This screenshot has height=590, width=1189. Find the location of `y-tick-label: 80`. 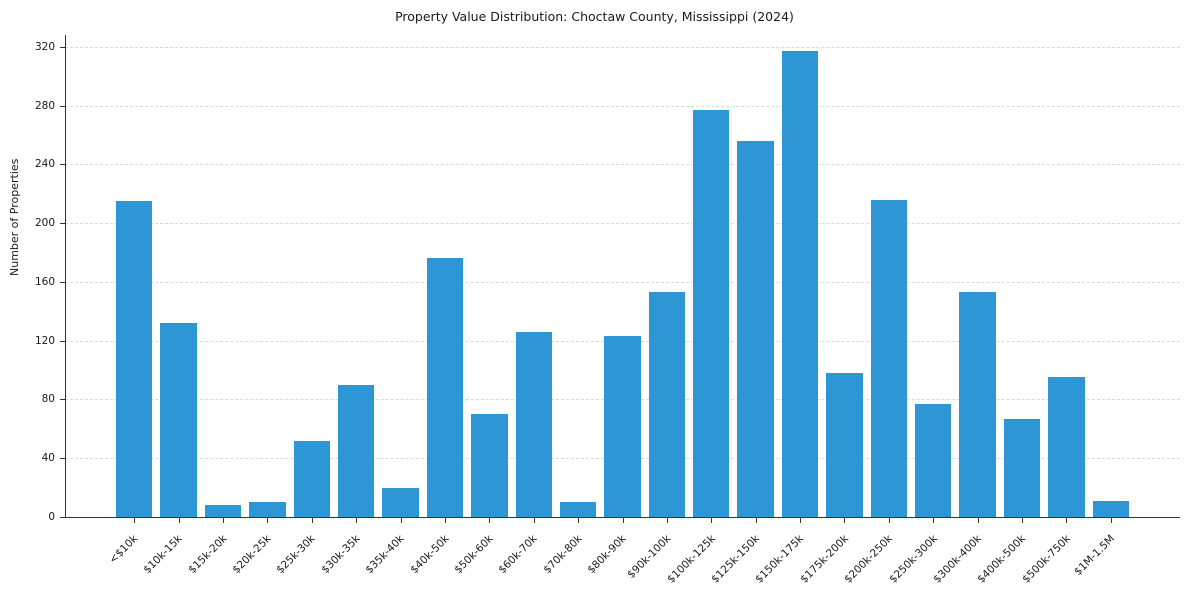

y-tick-label: 80 is located at coordinates (48, 399).